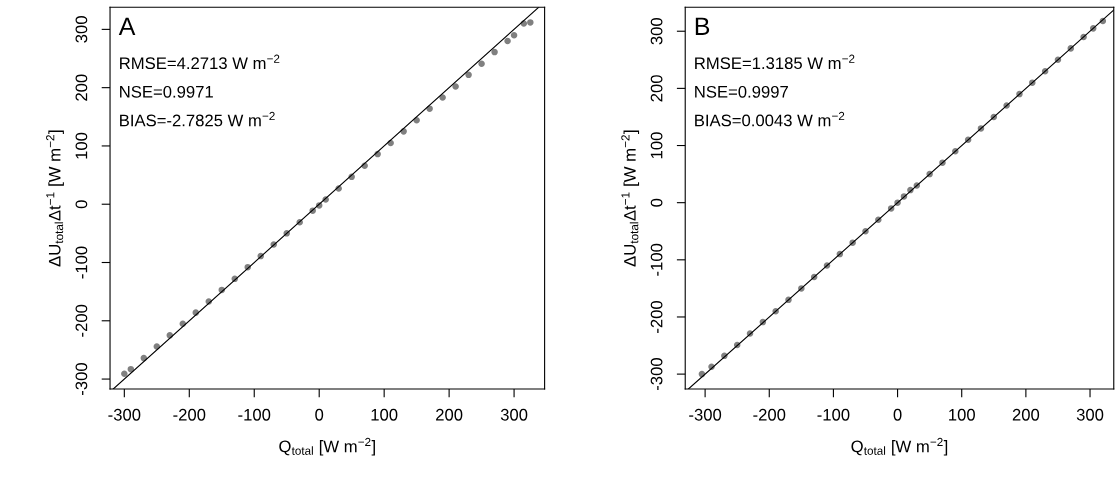  What do you see at coordinates (197, 119) in the screenshot?
I see `annotation: BIAS=-2.7825 W m$^{−2}$` at bounding box center [197, 119].